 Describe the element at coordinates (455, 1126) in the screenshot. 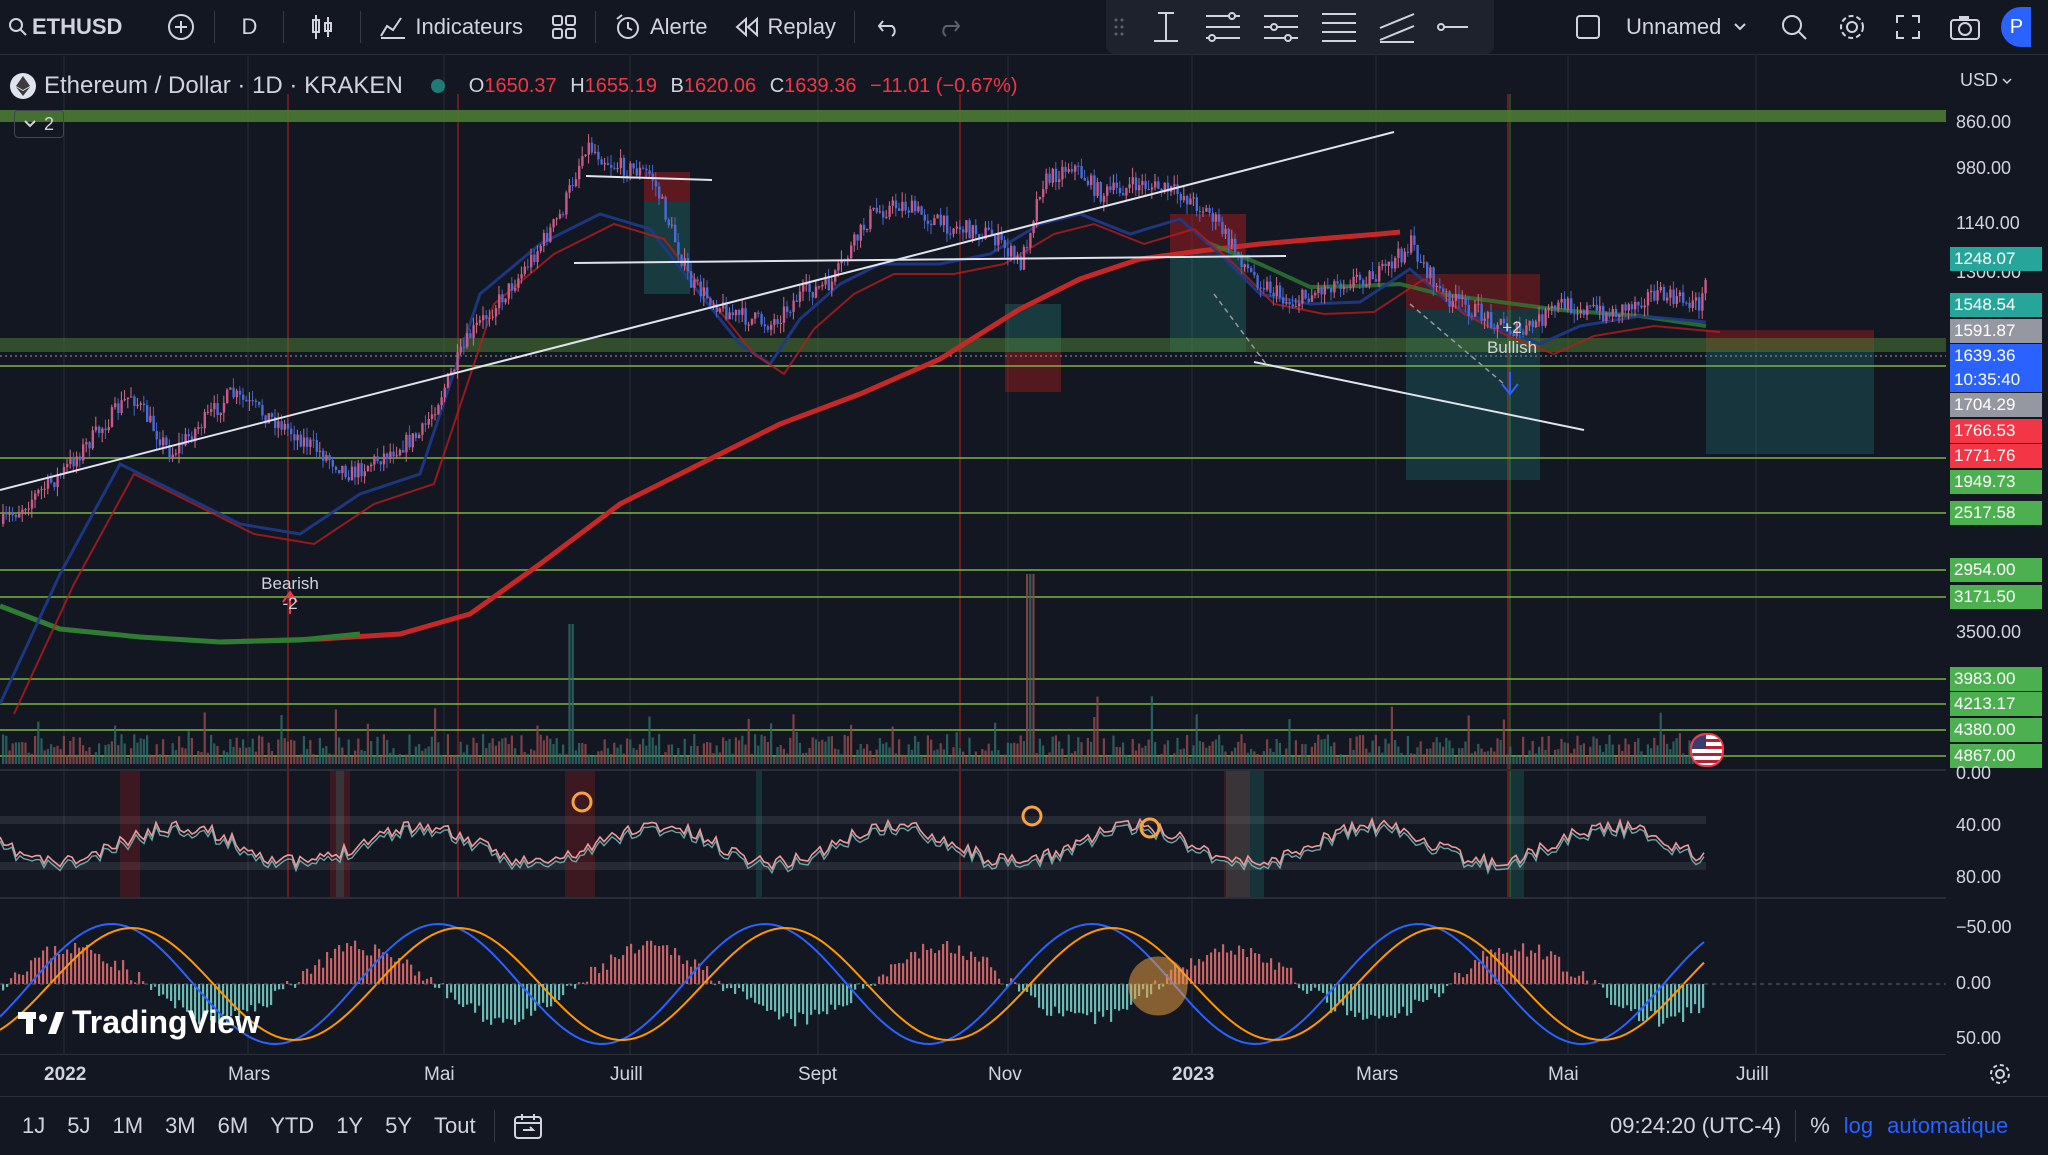

I see `range-button-tout: Tout` at that location.